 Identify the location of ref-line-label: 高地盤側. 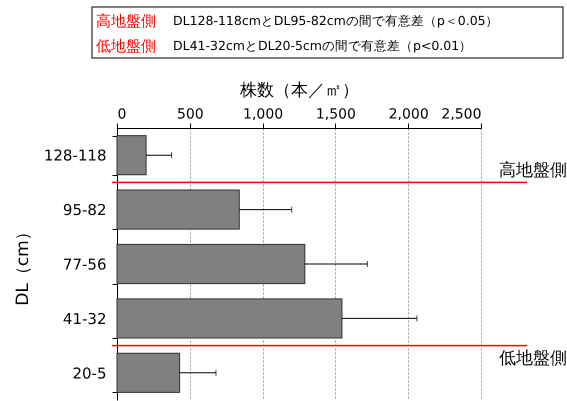
(533, 170).